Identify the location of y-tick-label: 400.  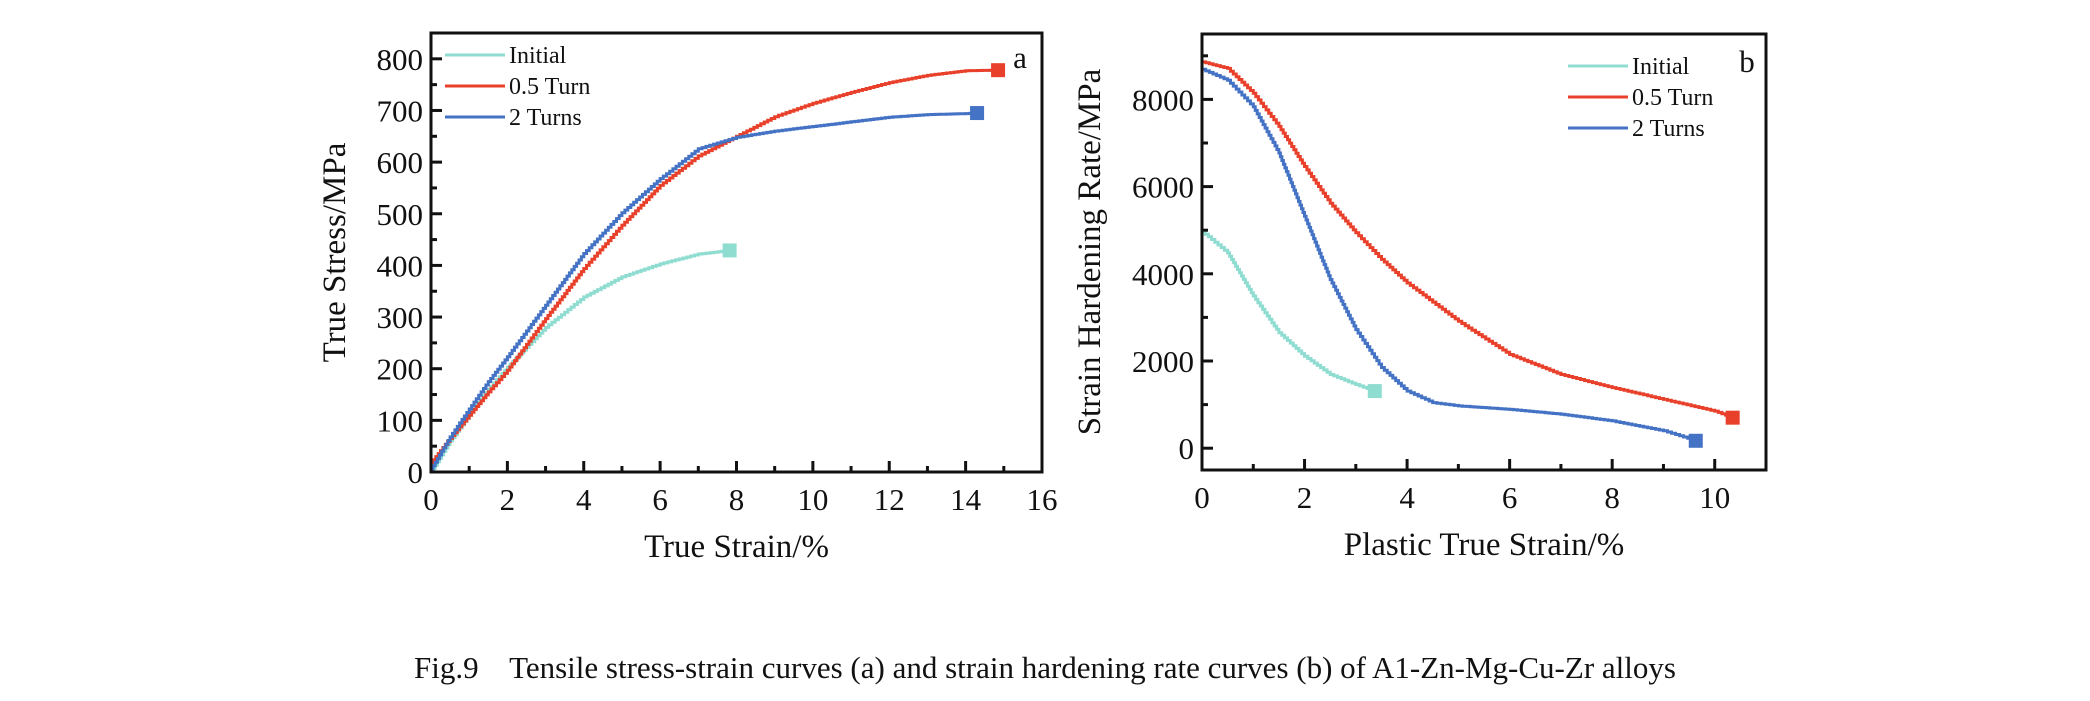
(400, 265).